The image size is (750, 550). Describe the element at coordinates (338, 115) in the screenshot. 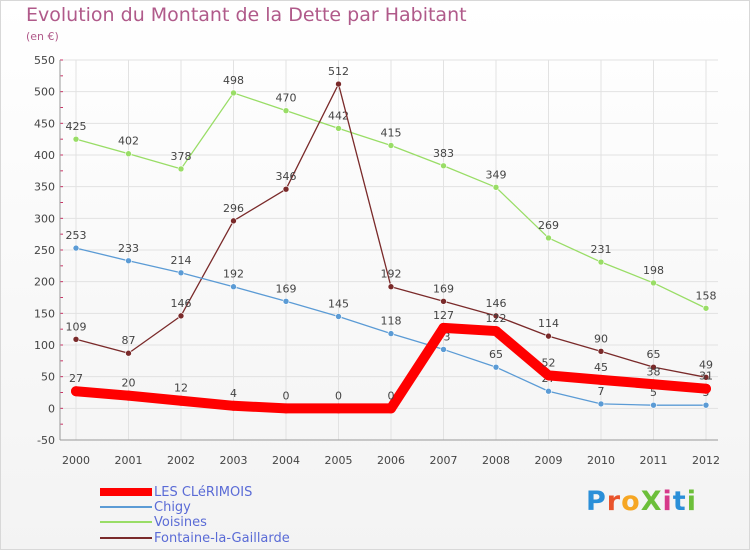

I see `data-label-2: 442` at that location.